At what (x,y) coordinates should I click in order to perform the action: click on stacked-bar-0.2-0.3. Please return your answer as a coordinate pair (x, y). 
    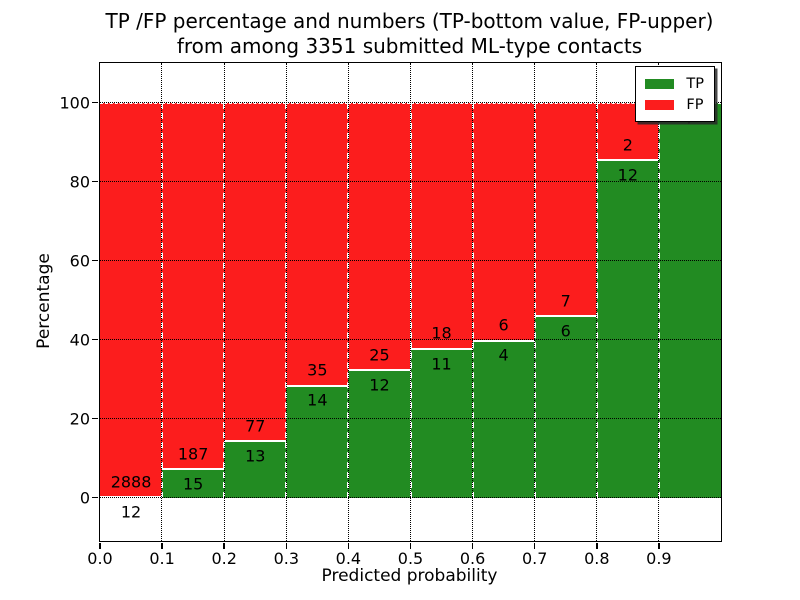
    Looking at the image, I should click on (255, 300).